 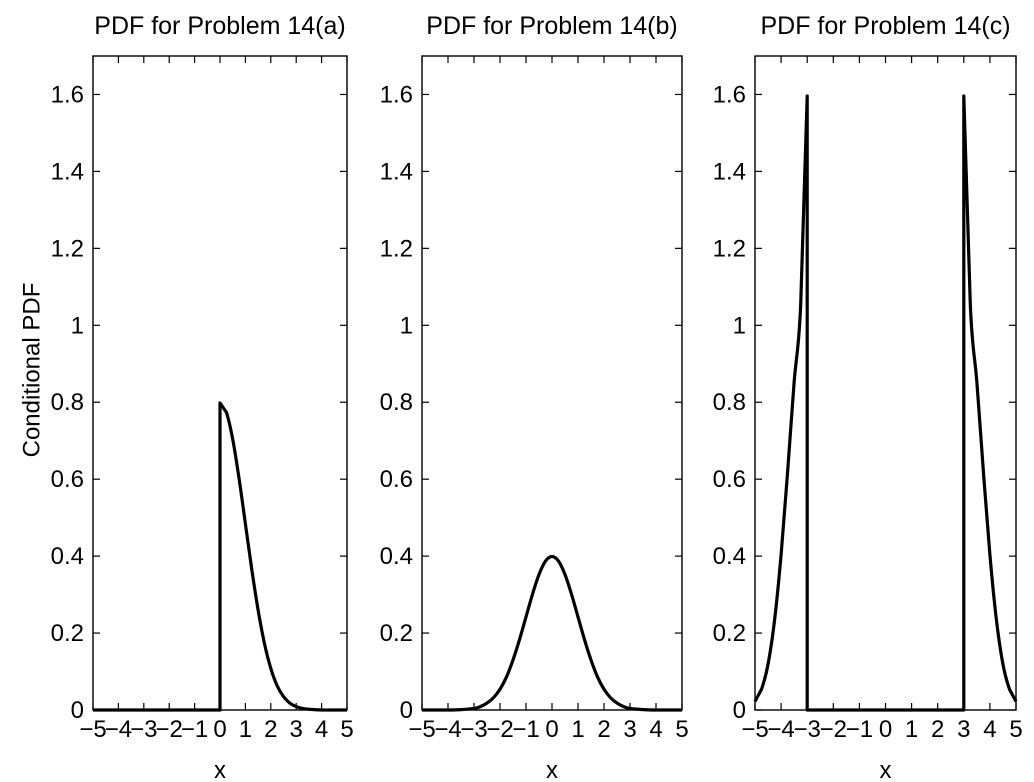 I want to click on panel-title: PDF for Problem 14(b), so click(x=551, y=26).